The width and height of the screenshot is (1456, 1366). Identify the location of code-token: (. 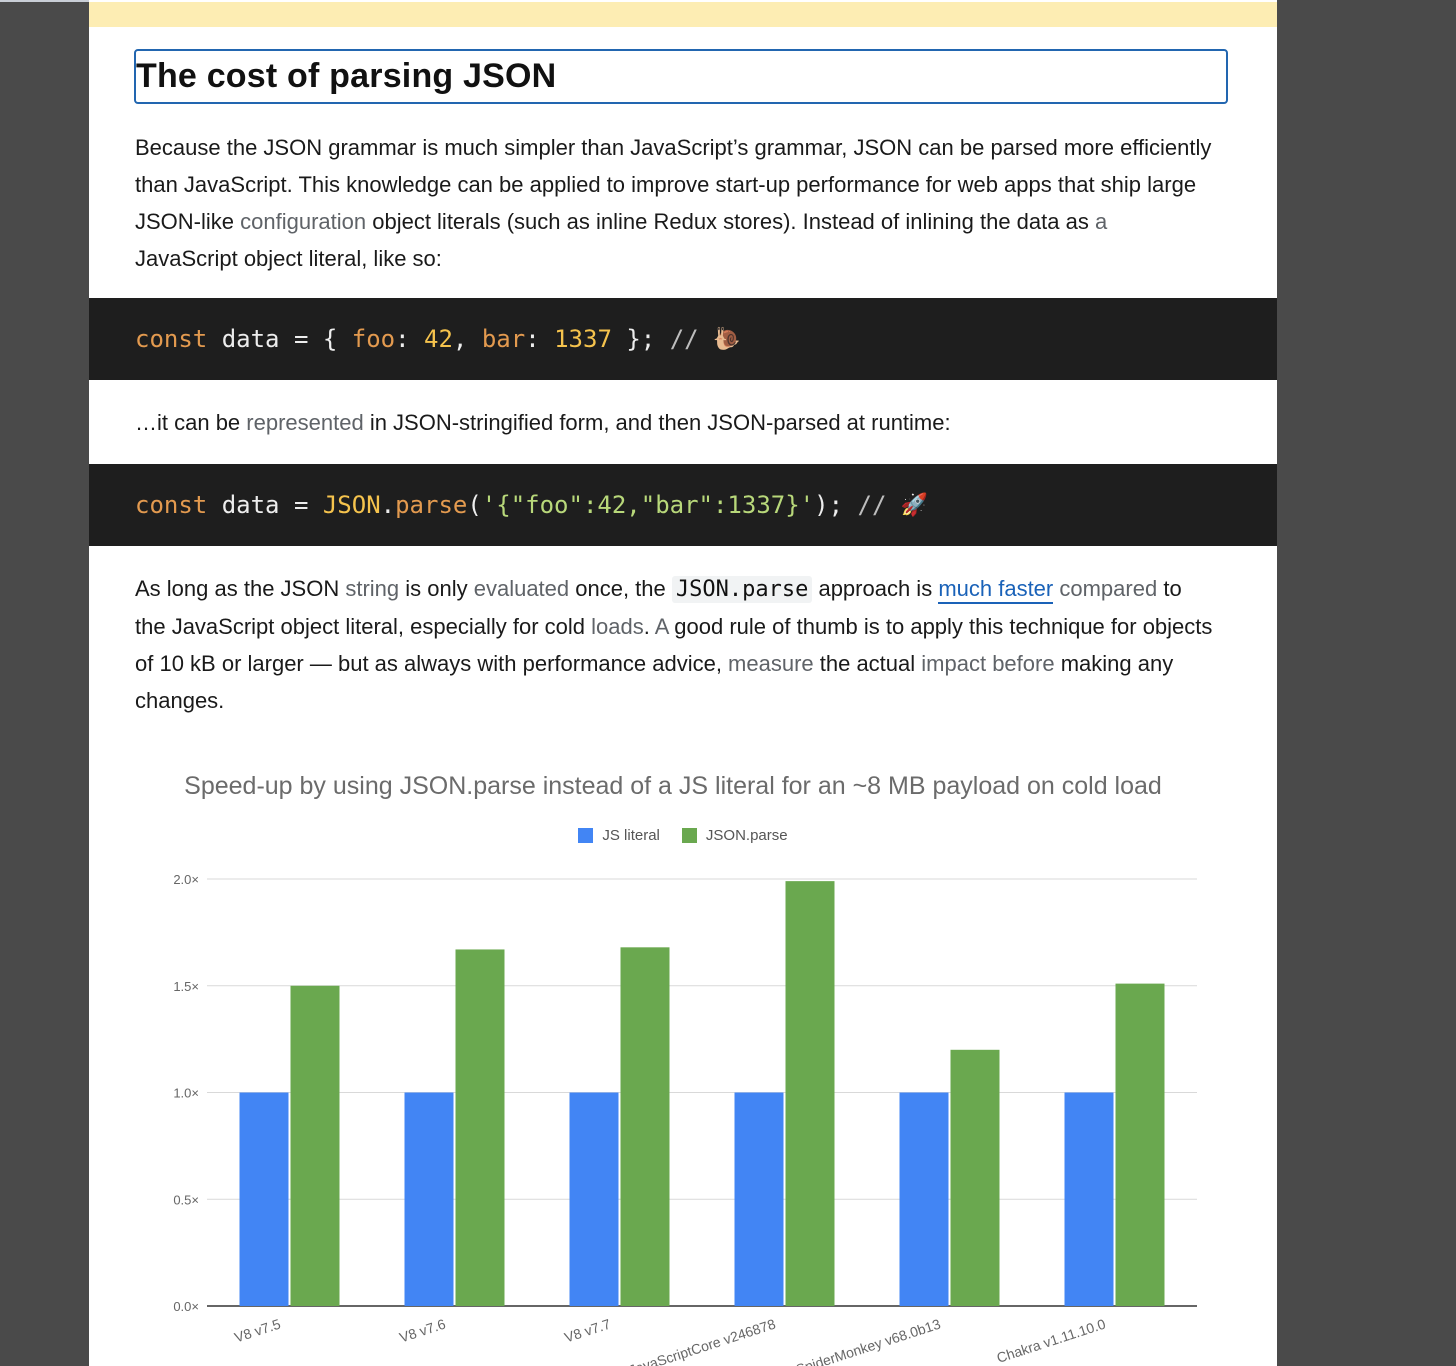
(474, 505).